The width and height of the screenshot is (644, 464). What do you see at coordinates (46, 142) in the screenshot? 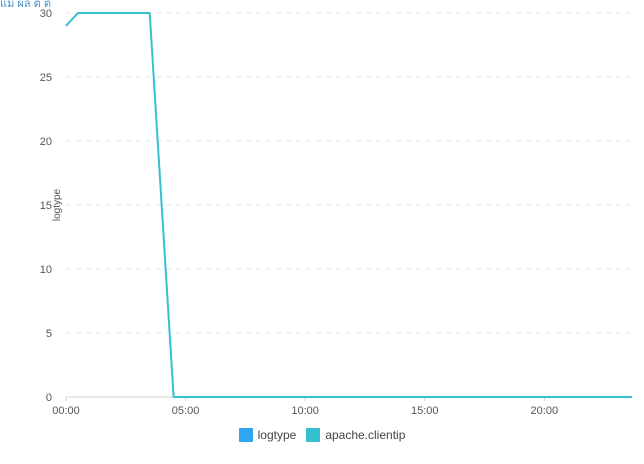
I see `y-tick-label: 20` at bounding box center [46, 142].